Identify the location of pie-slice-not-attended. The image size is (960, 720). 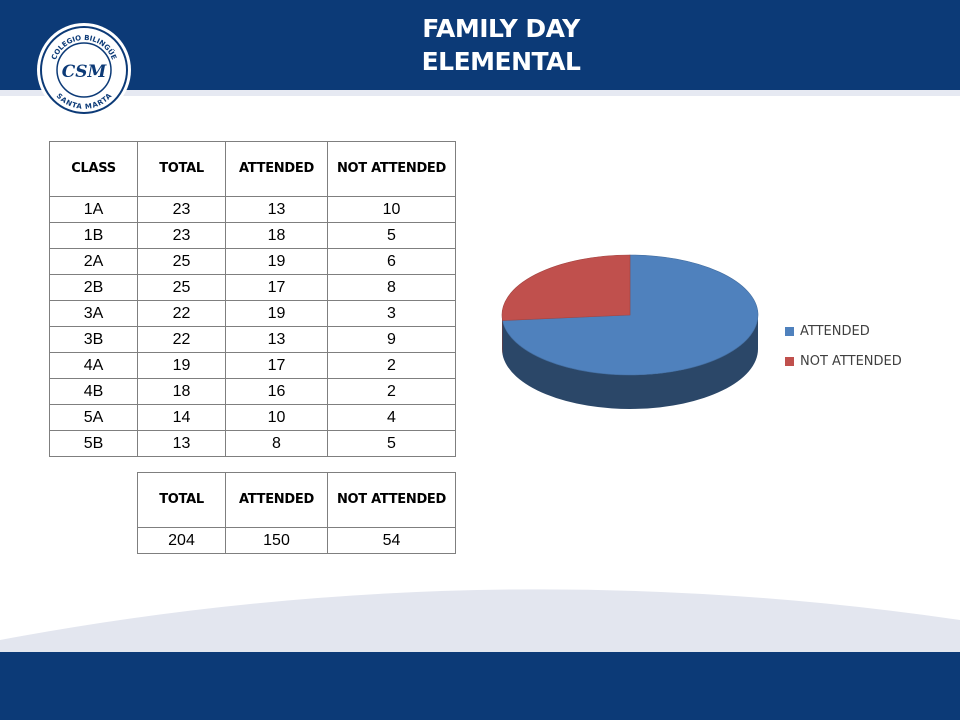
(566, 287).